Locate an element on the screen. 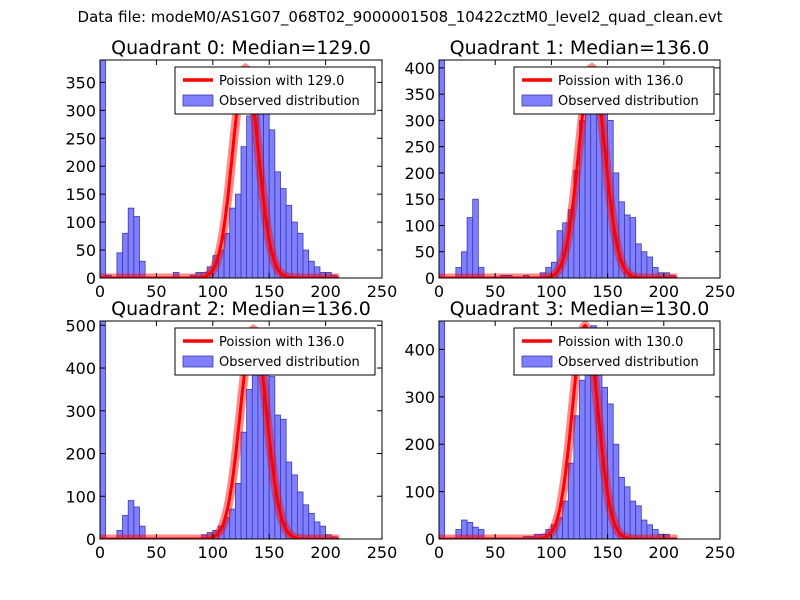 This screenshot has height=600, width=800. poisson-fit-line is located at coordinates (220, 172).